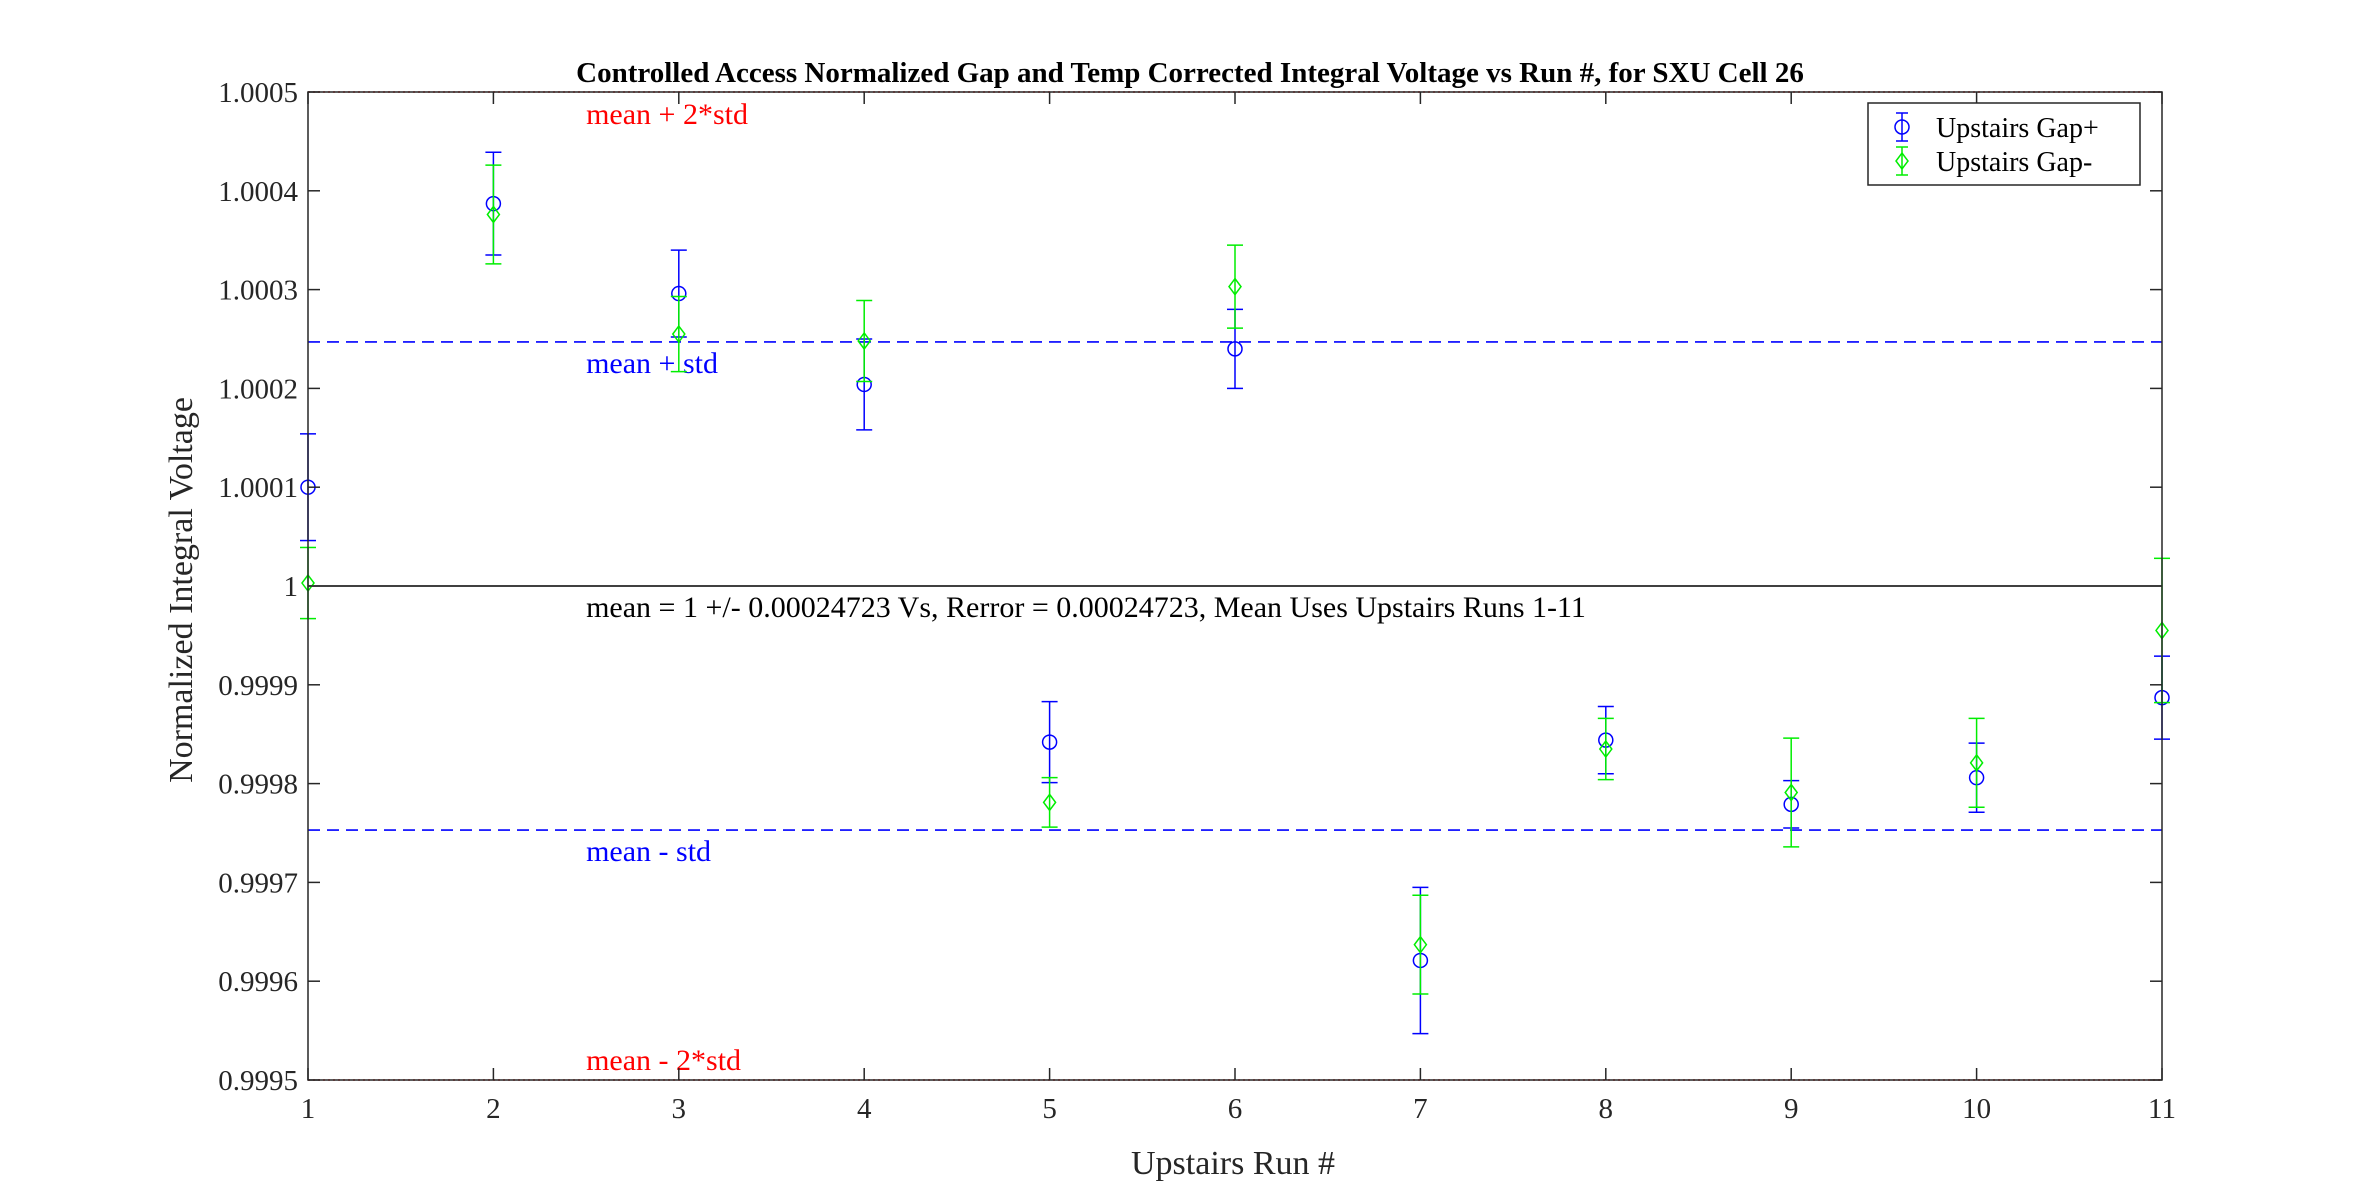 The height and width of the screenshot is (1199, 2356). What do you see at coordinates (1976, 1109) in the screenshot?
I see `x-tick-label-10: 10` at bounding box center [1976, 1109].